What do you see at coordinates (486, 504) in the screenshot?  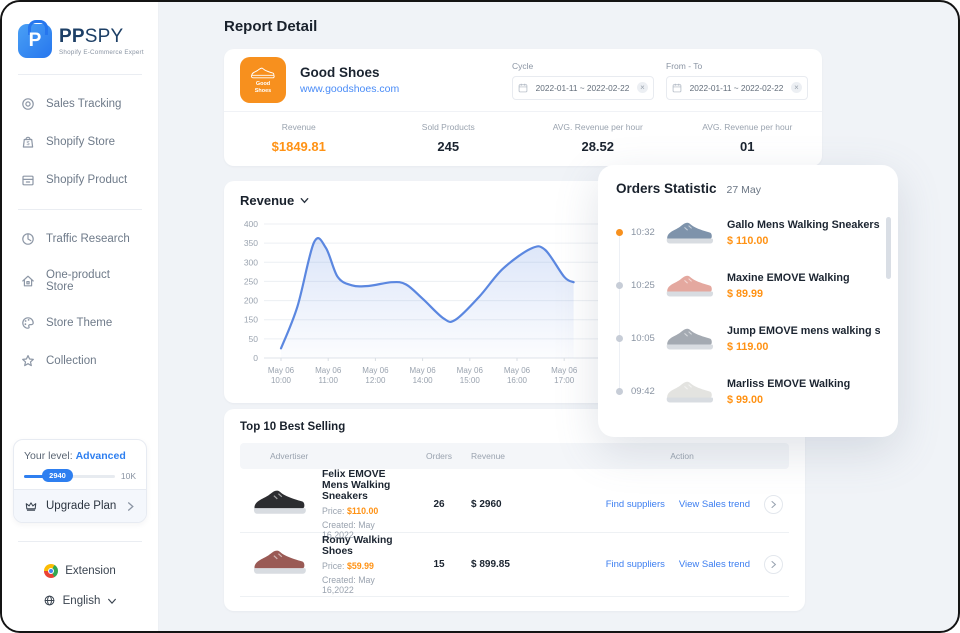 I see `revenue-value: $ 2960` at bounding box center [486, 504].